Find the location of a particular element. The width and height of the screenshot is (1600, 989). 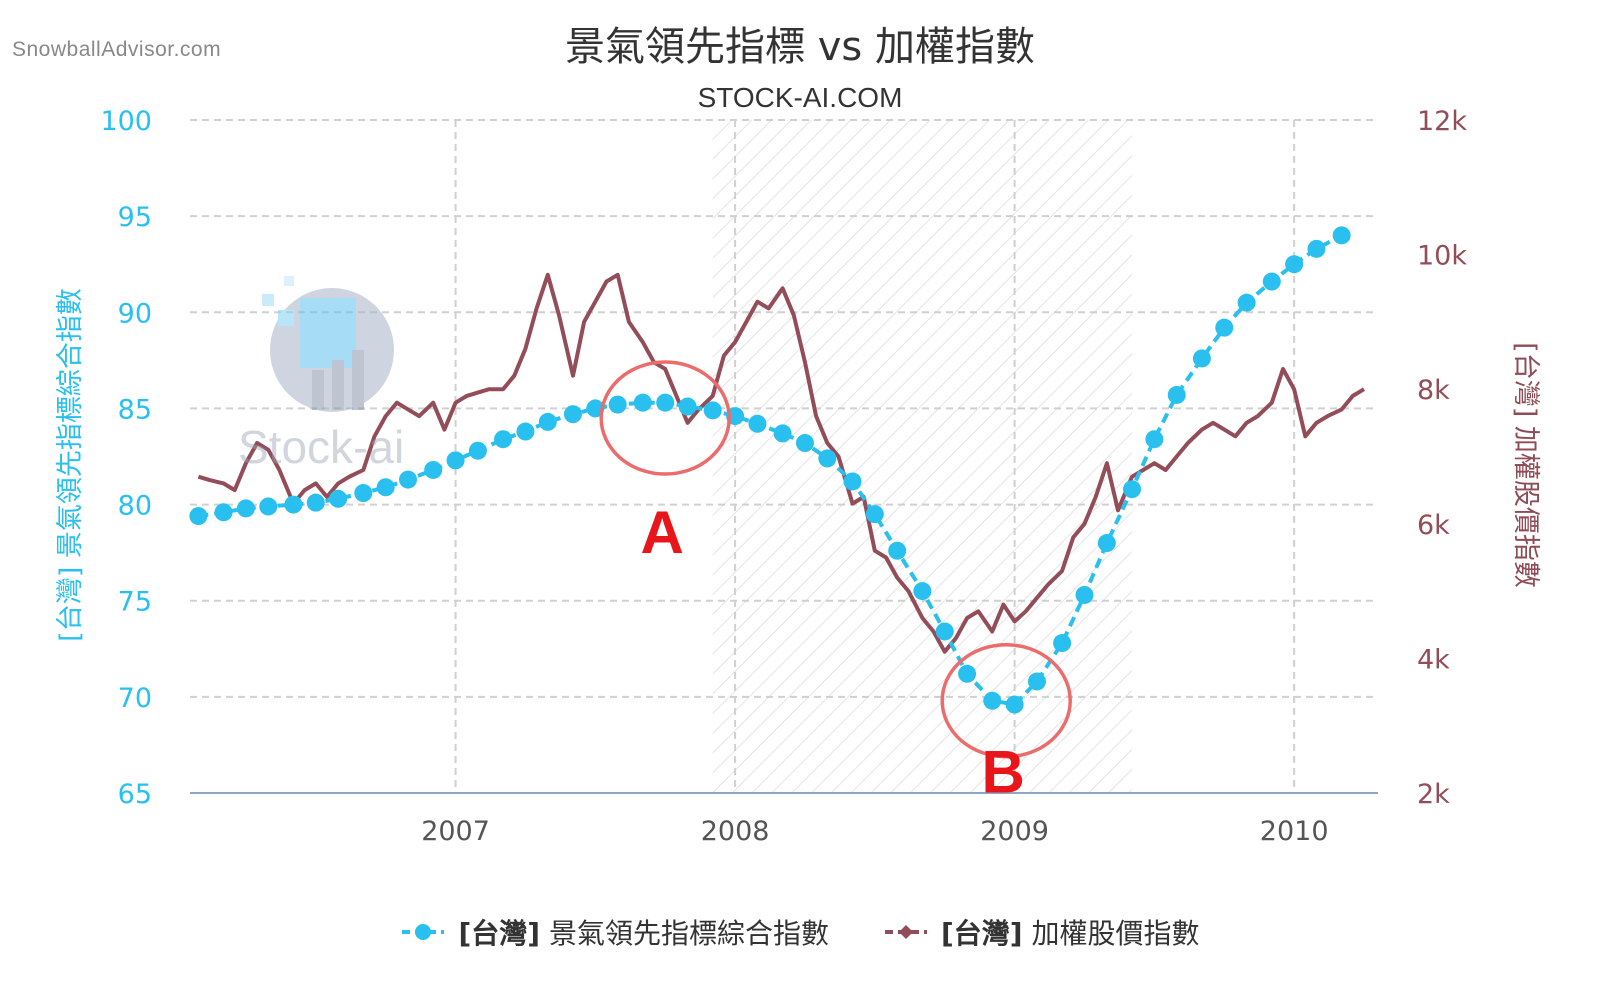

legend-item-leading: [台灣] 景氣領先指標綜合指數 is located at coordinates (614, 932).